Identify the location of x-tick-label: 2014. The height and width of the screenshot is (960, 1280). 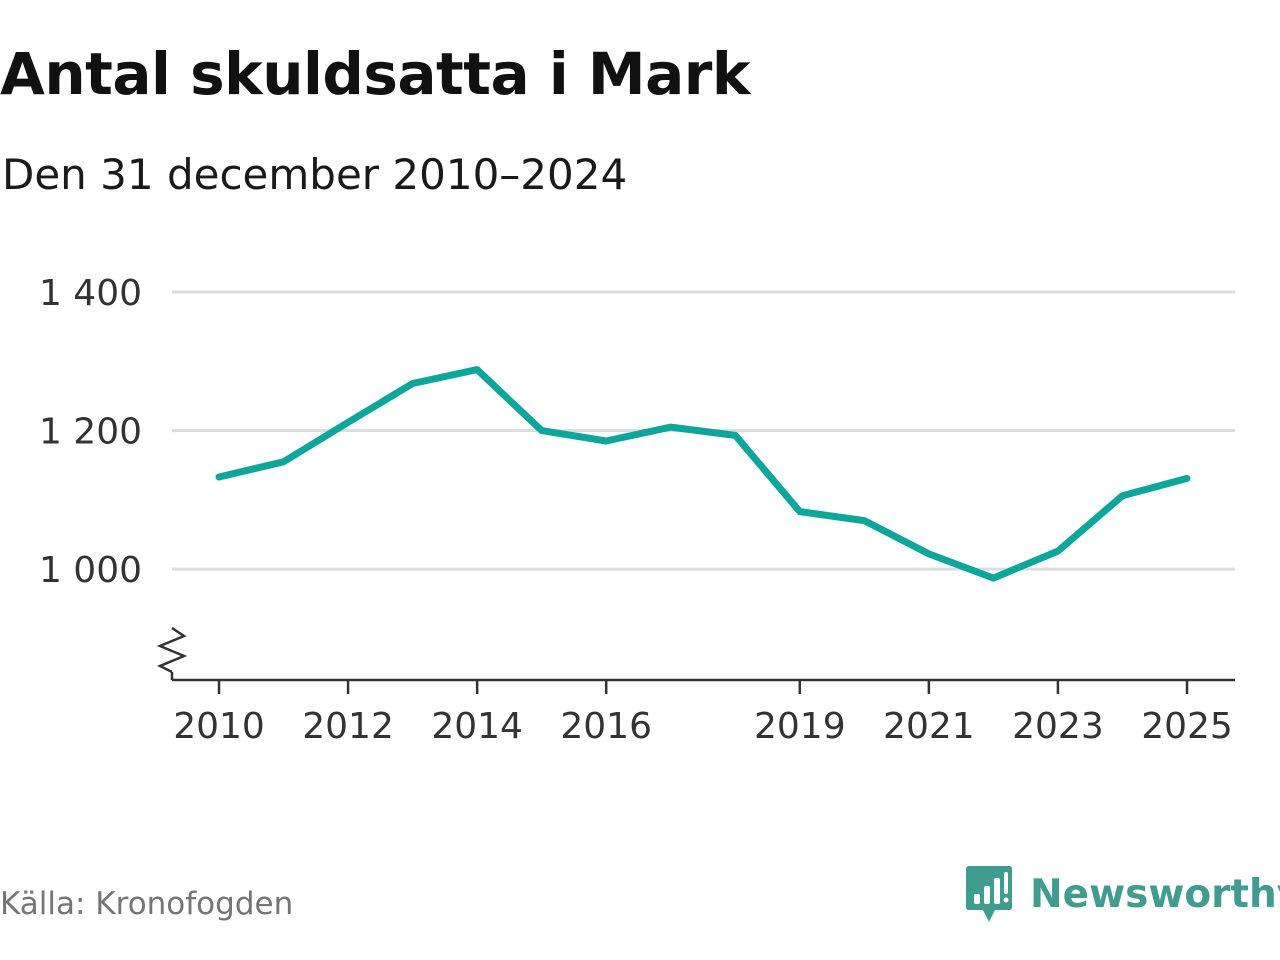
(477, 726).